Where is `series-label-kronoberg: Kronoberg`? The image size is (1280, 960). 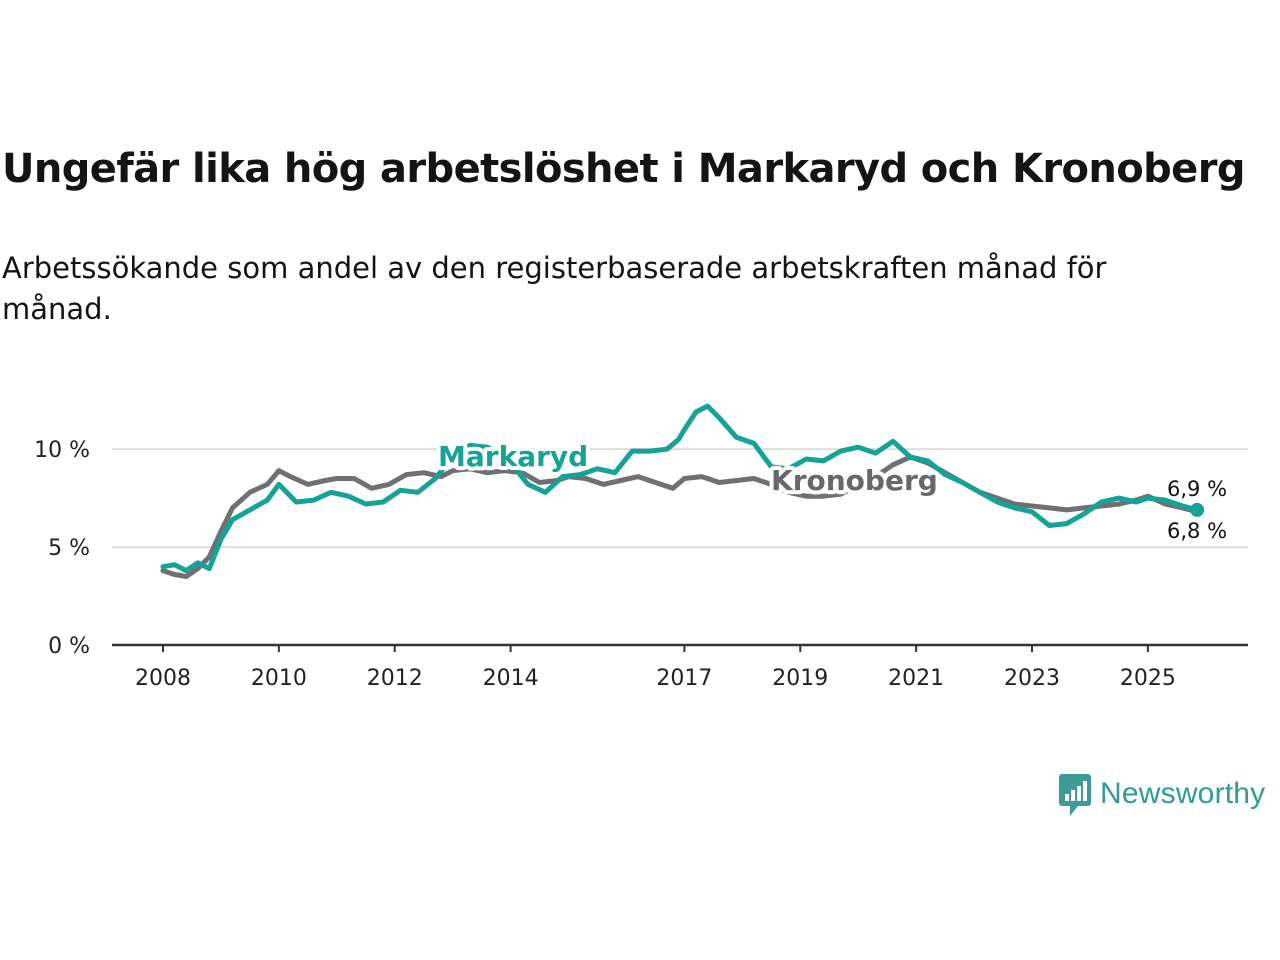 series-label-kronoberg: Kronoberg is located at coordinates (854, 480).